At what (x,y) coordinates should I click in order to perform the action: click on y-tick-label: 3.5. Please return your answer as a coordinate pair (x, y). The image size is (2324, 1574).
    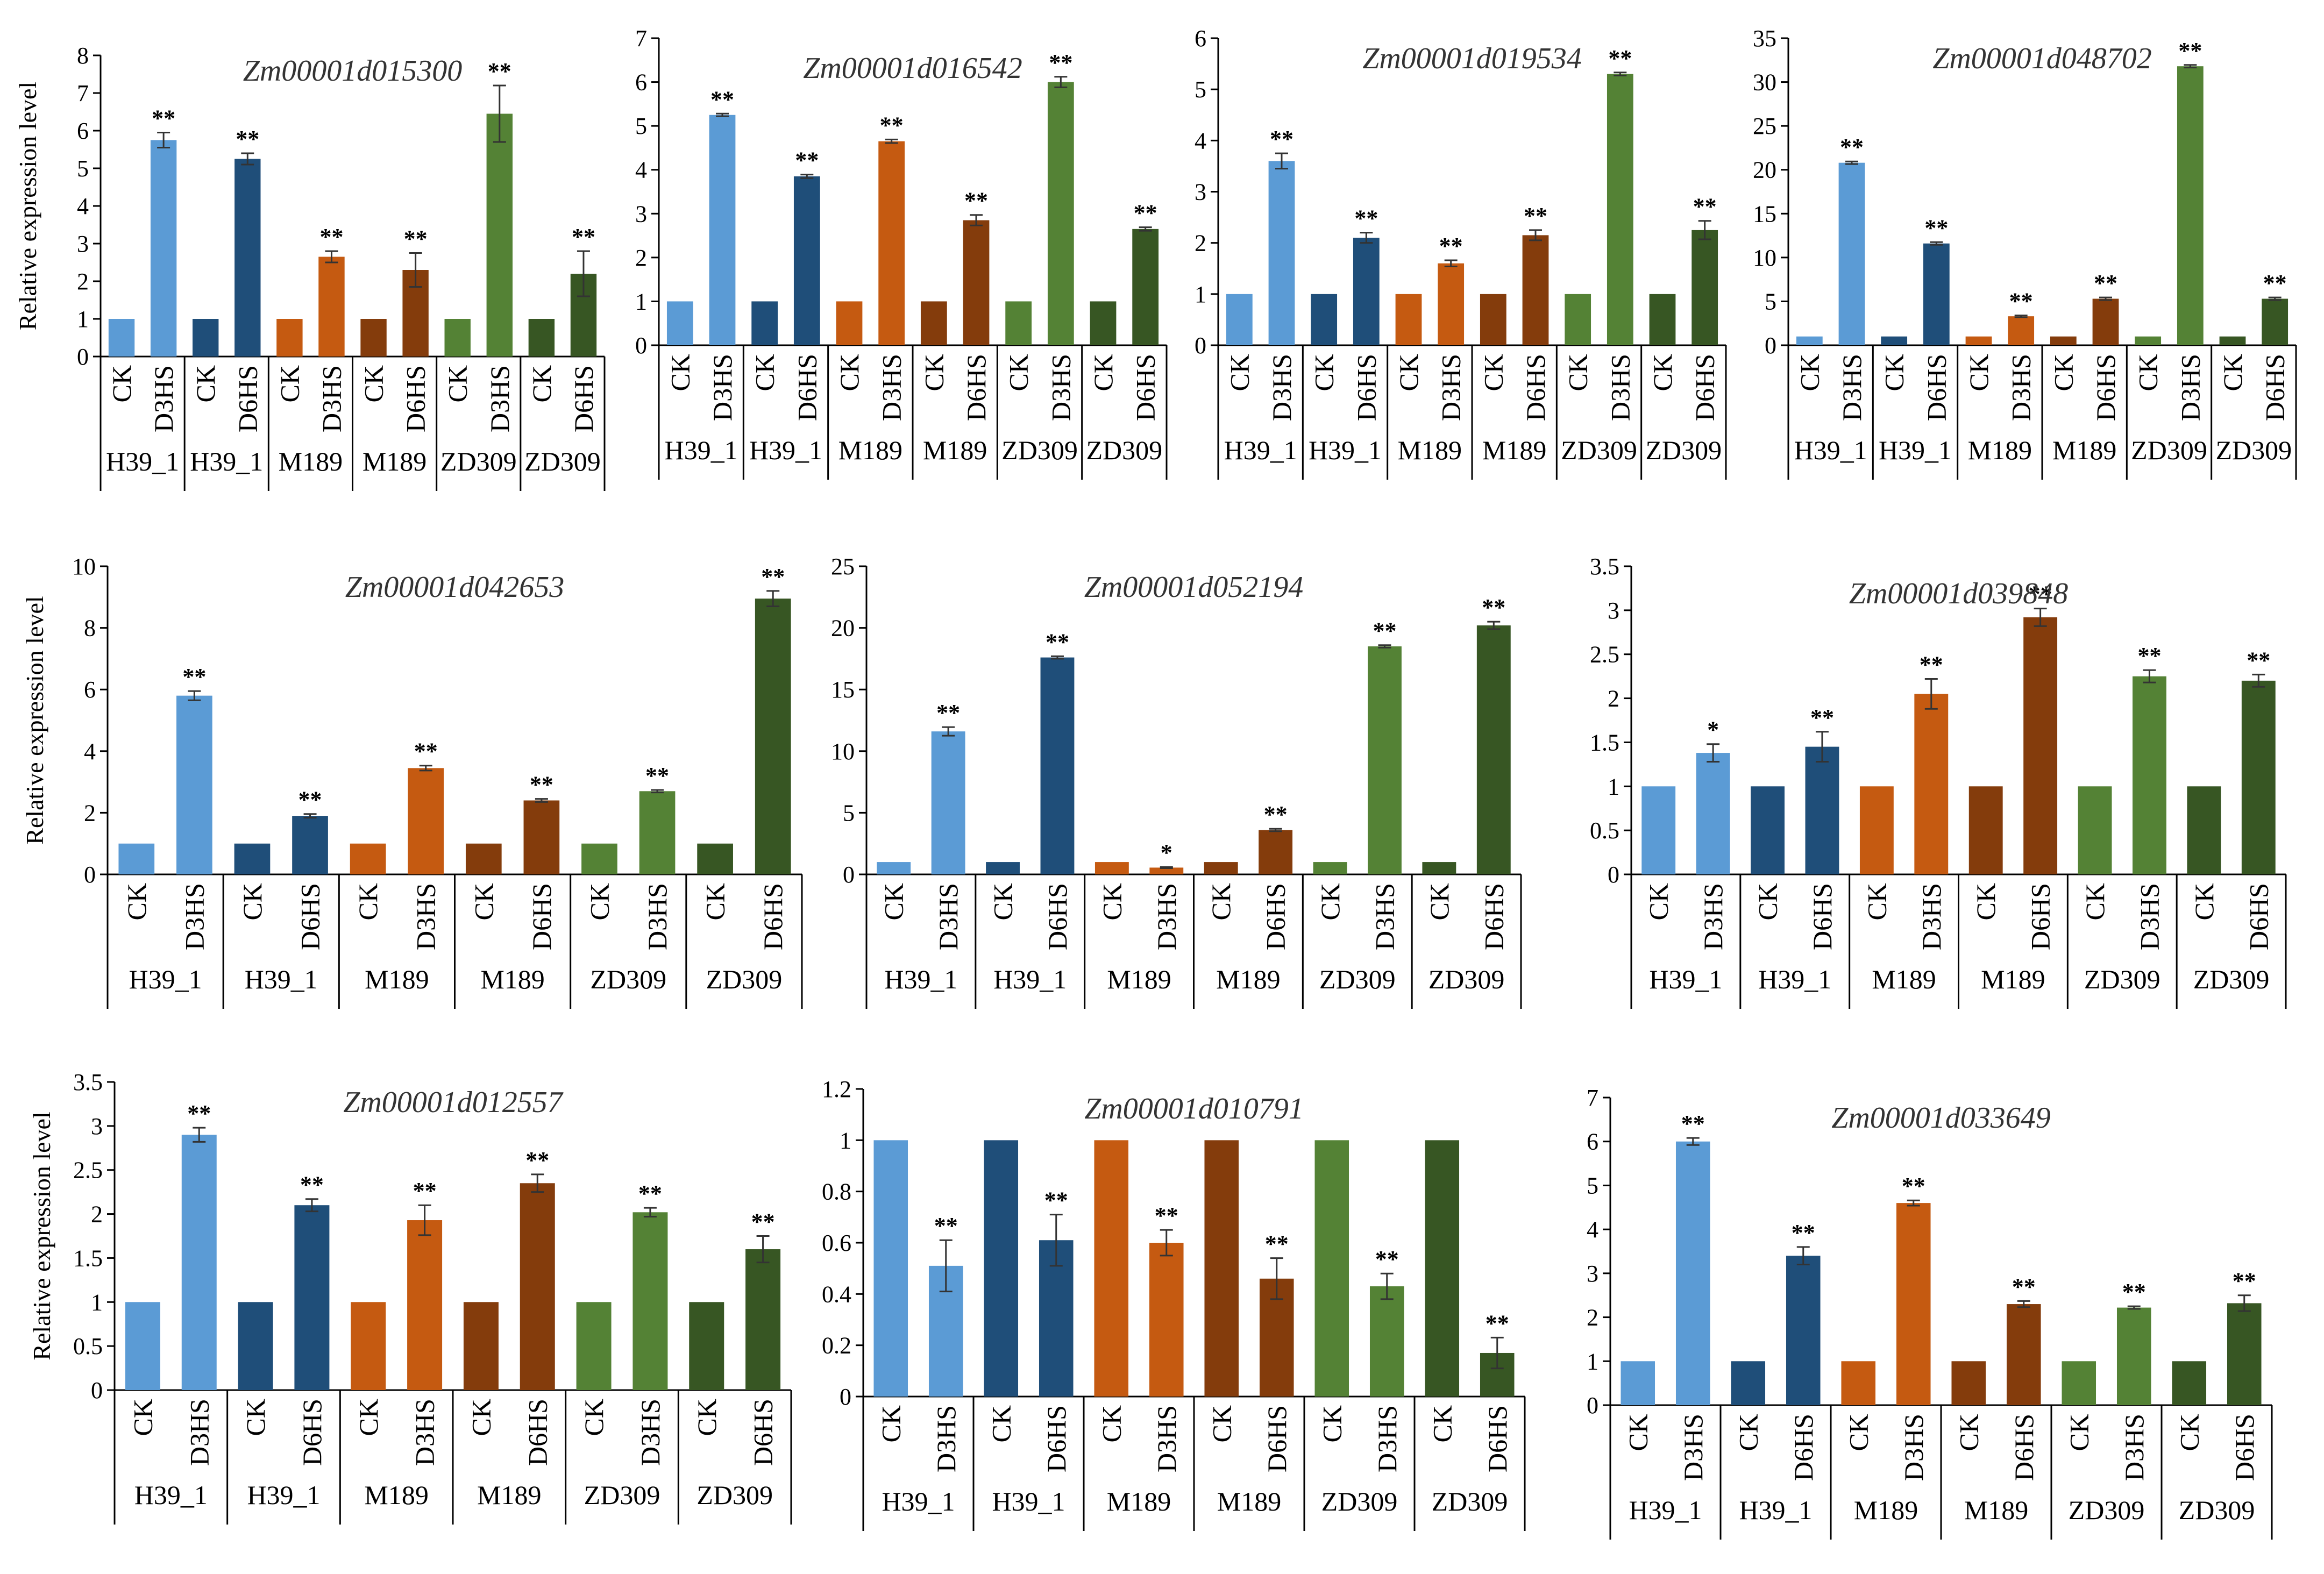
    Looking at the image, I should click on (1604, 566).